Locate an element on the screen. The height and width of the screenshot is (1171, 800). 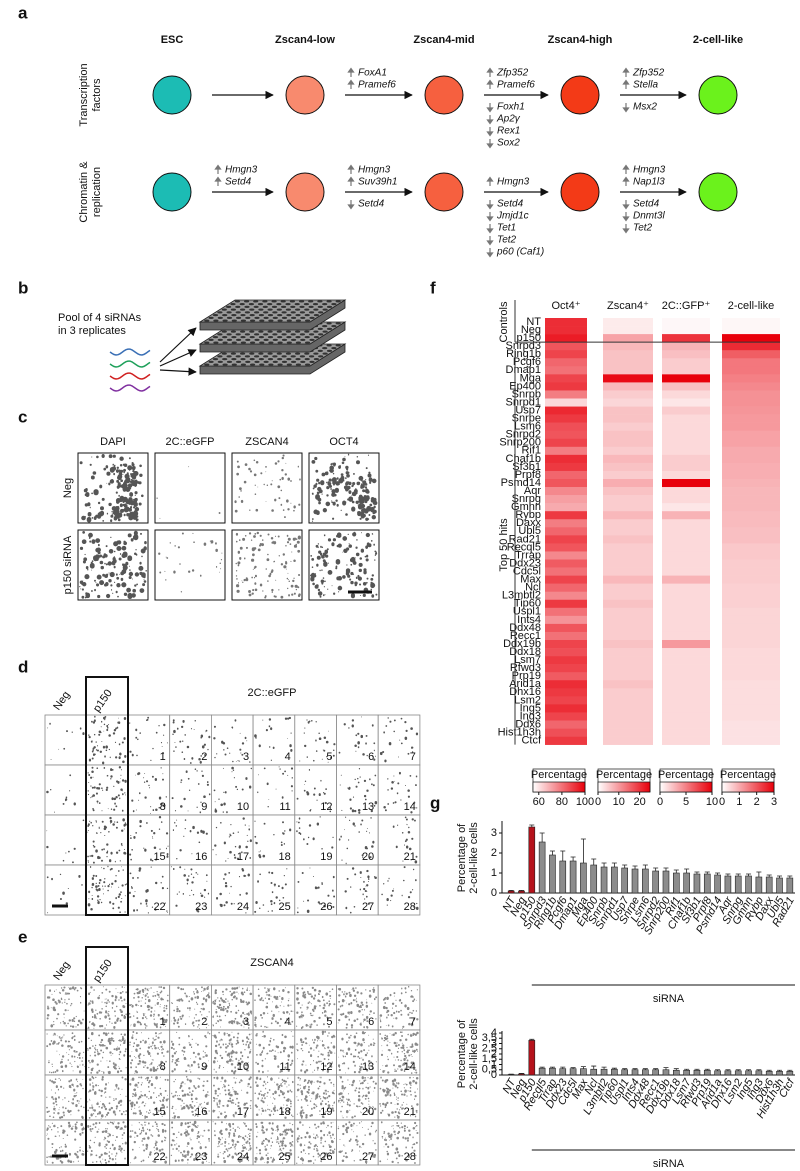
panel-letter: g is located at coordinates (435, 802).